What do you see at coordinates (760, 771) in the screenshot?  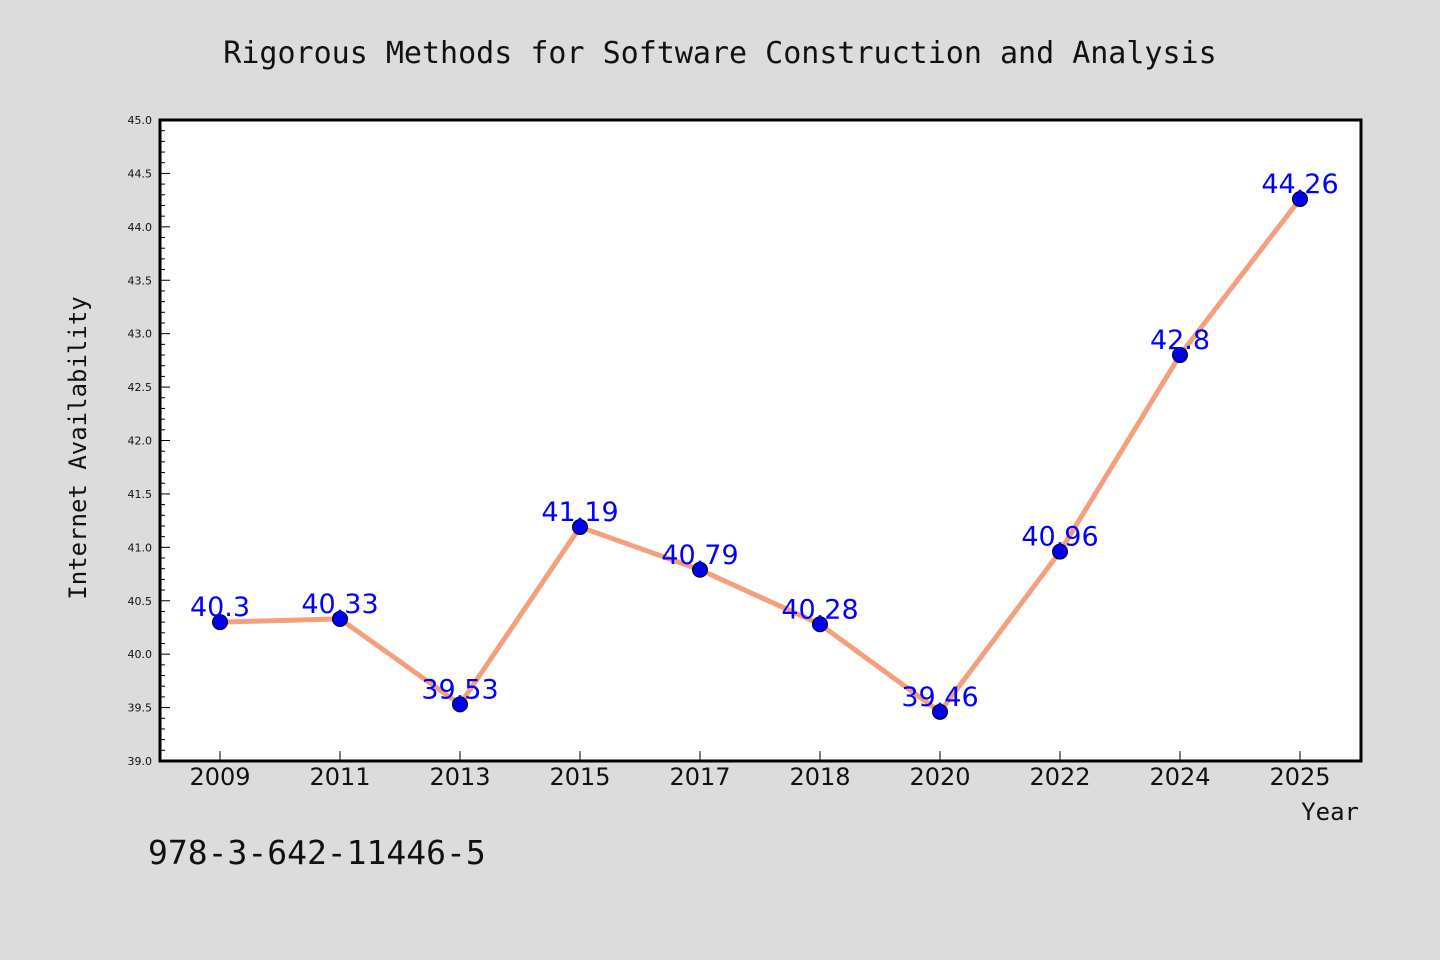 I see `x-axis: 2009 2011 2013 2015 2017 2018 2020 2022 2024 2025` at bounding box center [760, 771].